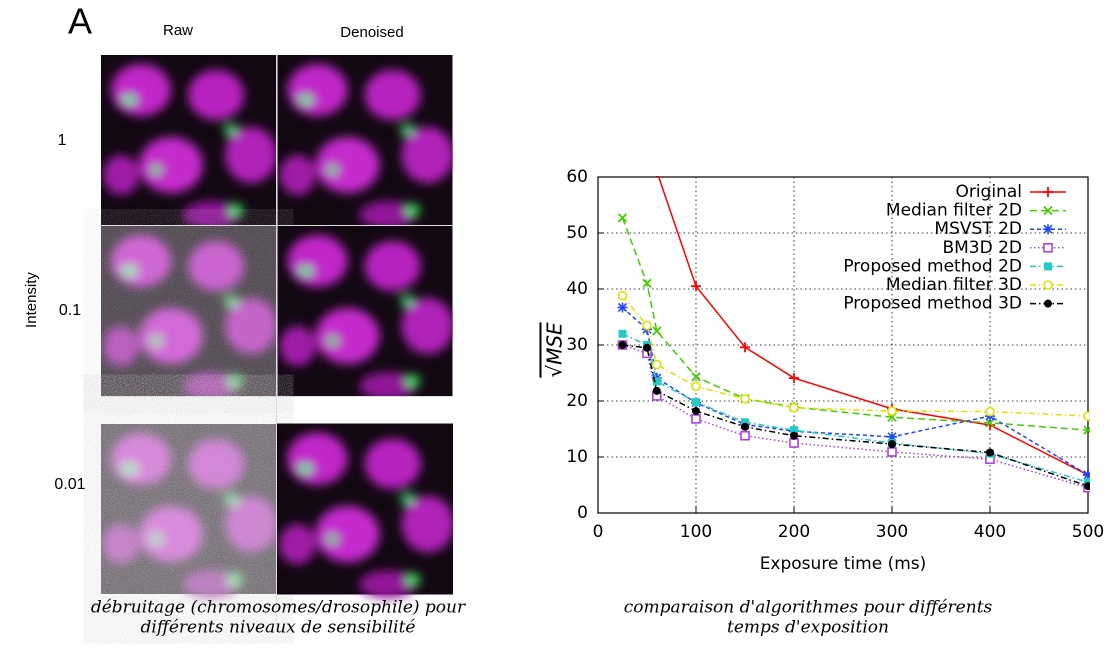 The height and width of the screenshot is (649, 1116). Describe the element at coordinates (990, 532) in the screenshot. I see `x-tick-label: 400` at that location.